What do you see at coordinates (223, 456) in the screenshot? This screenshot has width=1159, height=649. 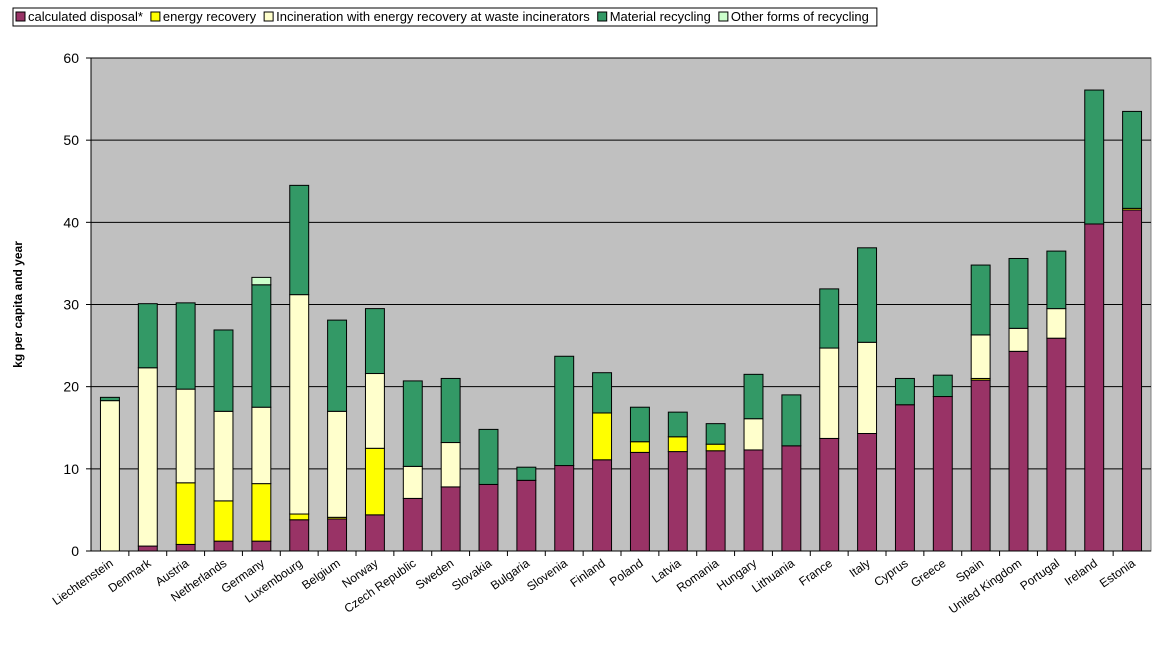 I see `bar-netherlands-incineration-with-energy-recovery-at-waste-incinerators` at bounding box center [223, 456].